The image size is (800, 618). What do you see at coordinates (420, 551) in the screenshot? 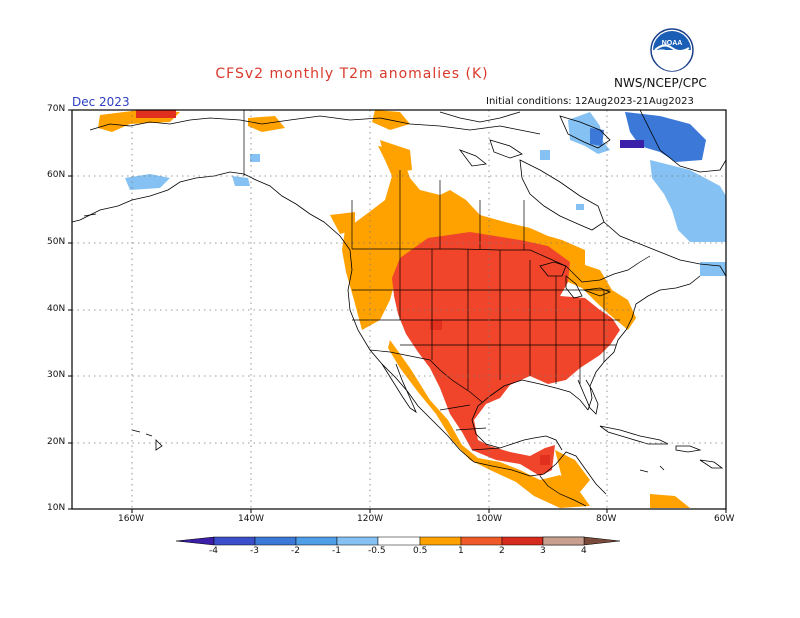
I see `colorbar-label: 0.5` at bounding box center [420, 551].